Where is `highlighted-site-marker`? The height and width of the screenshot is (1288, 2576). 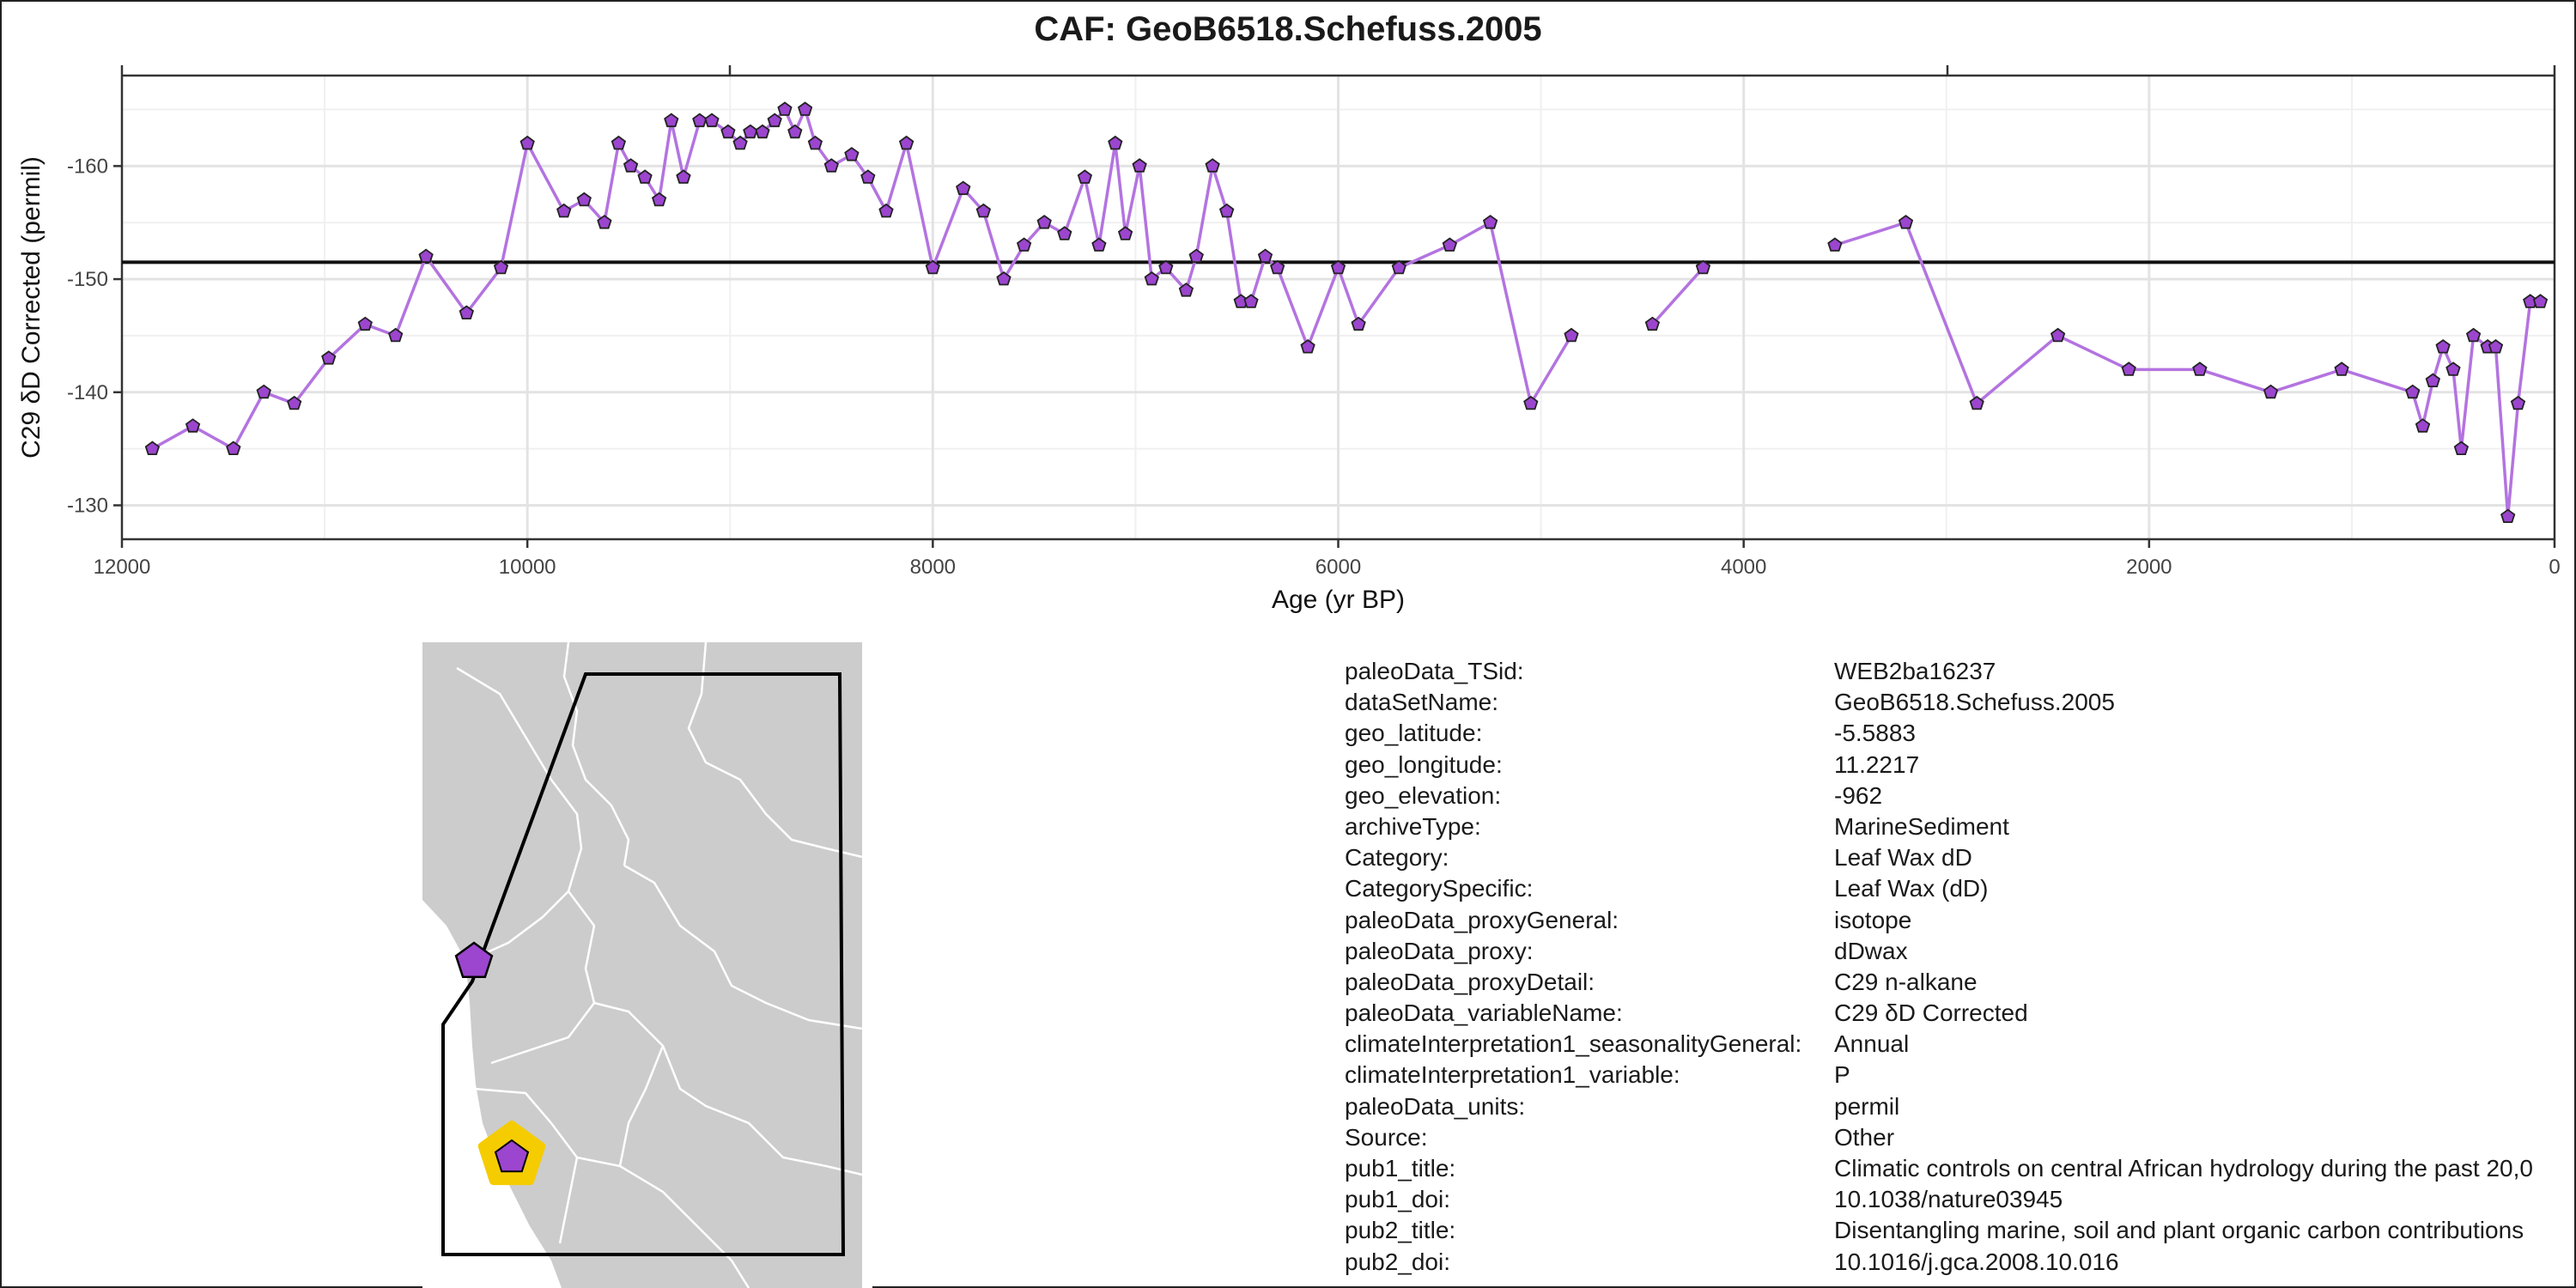 highlighted-site-marker is located at coordinates (512, 1153).